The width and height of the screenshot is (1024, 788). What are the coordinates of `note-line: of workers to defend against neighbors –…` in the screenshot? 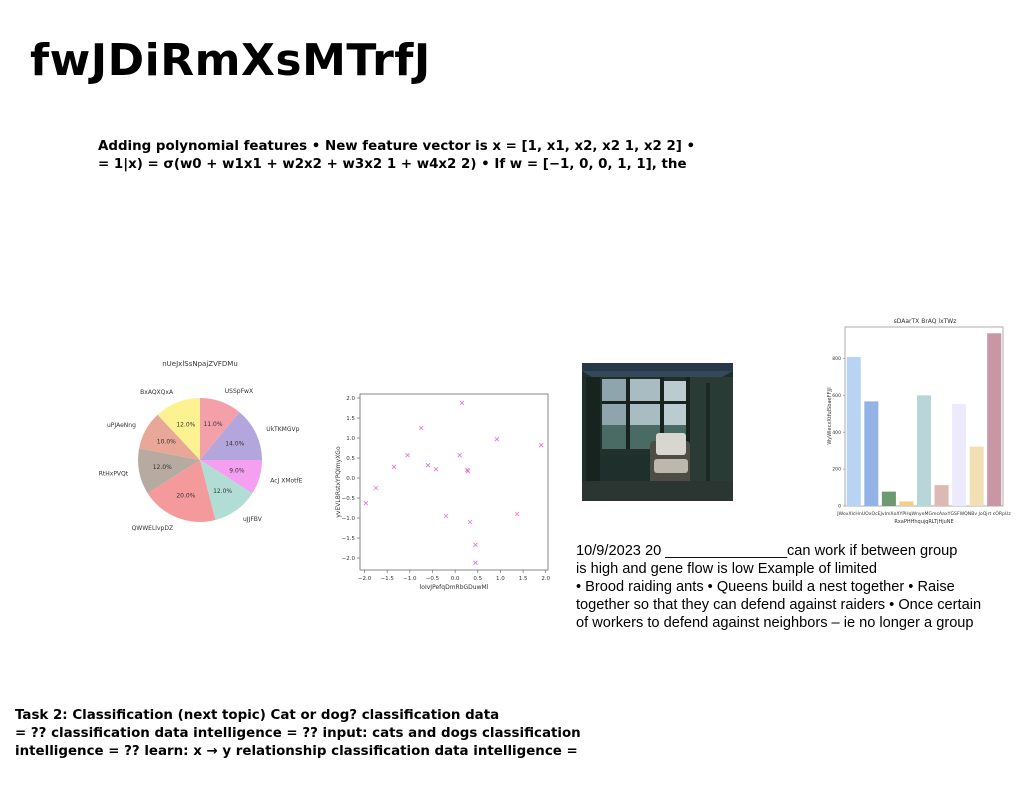 It's located at (775, 623).